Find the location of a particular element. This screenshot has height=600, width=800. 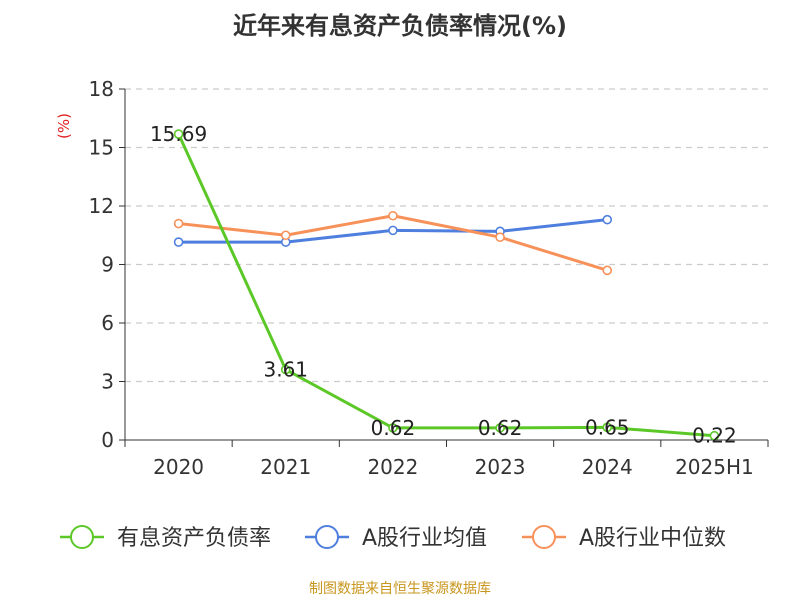

data-label: 0.65 is located at coordinates (607, 427).